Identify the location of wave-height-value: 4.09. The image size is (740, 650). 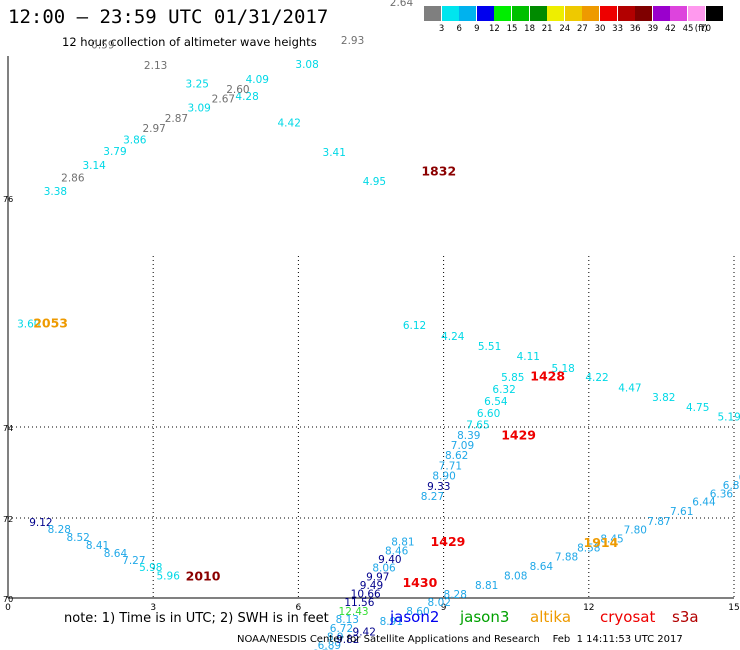
(257, 80).